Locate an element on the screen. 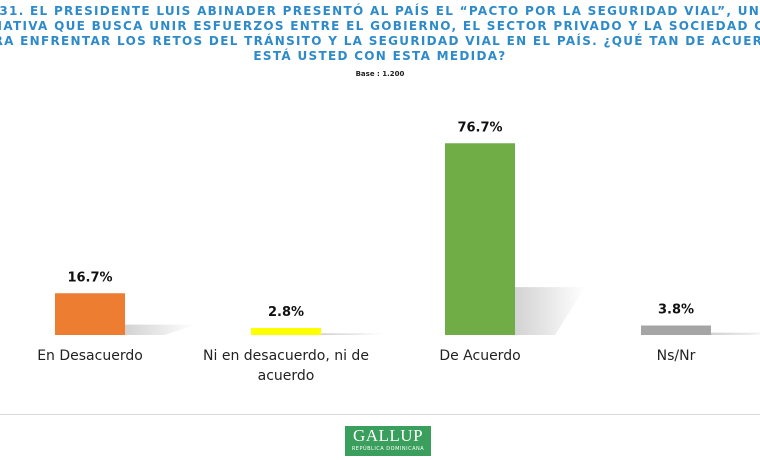 This screenshot has height=460, width=760. category-label: De Acuerdo is located at coordinates (480, 356).